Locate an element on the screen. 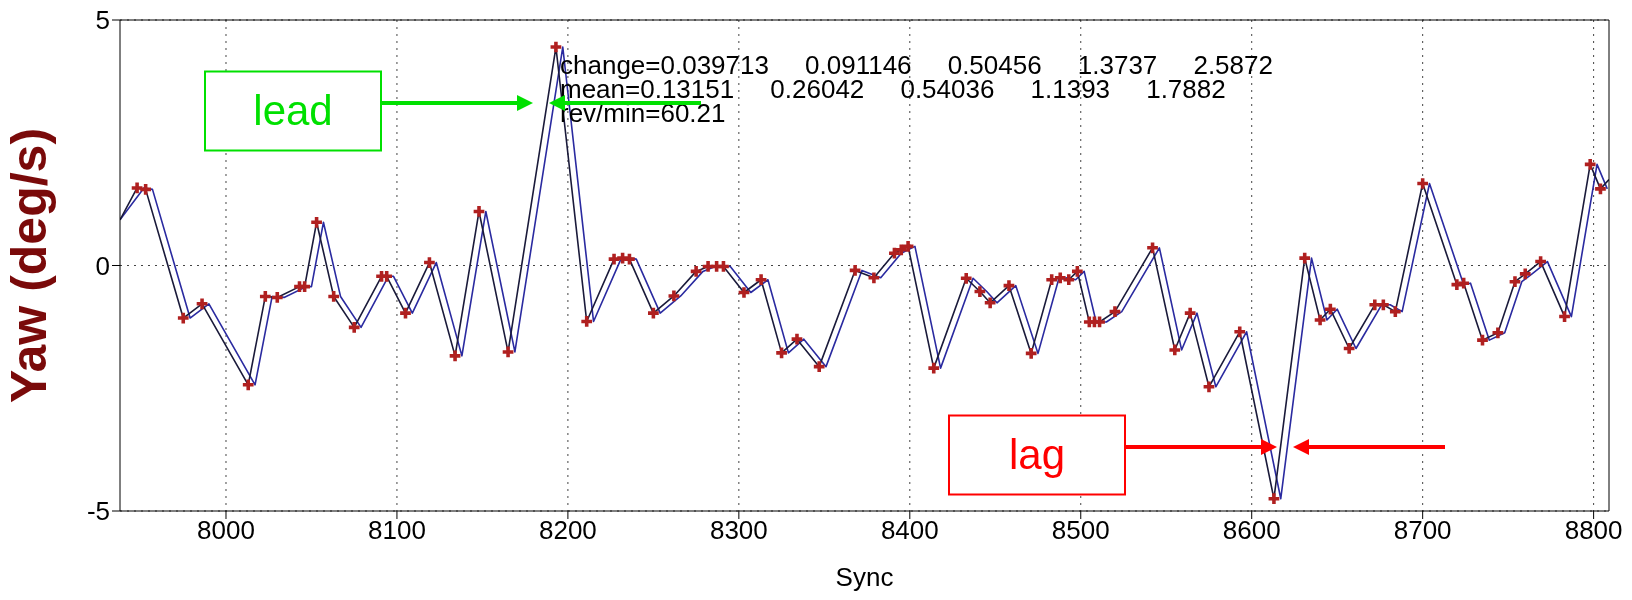 This screenshot has height=600, width=1632. annotation: lead is located at coordinates (293, 110).